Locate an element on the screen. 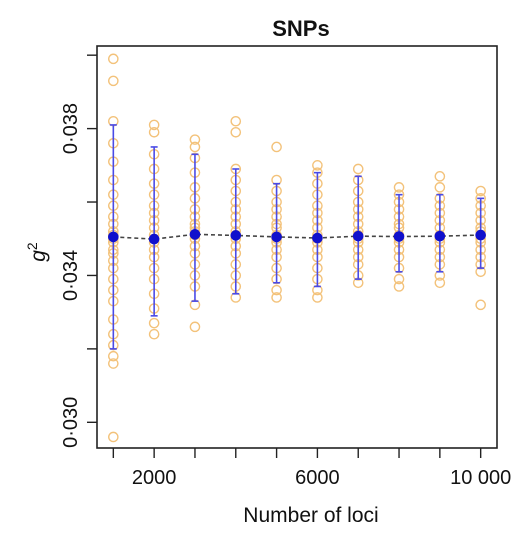 Image resolution: width=530 pixels, height=546 pixels. mean-points is located at coordinates (297, 237).